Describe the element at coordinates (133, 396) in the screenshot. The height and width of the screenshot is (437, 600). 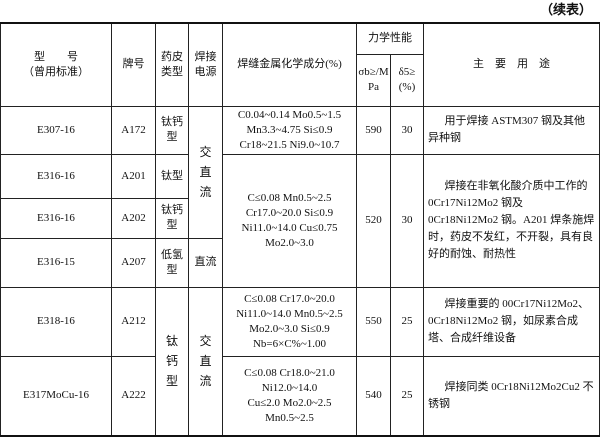
I see `brand-cell: A222` at that location.